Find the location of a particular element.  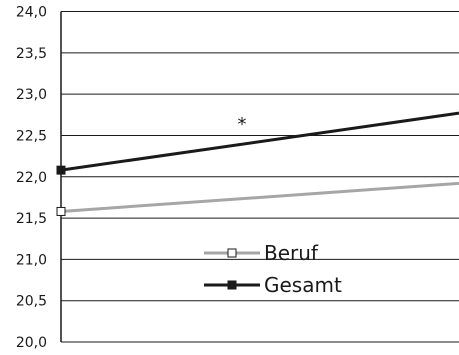

y-tick-label: 20,0 is located at coordinates (31, 343).